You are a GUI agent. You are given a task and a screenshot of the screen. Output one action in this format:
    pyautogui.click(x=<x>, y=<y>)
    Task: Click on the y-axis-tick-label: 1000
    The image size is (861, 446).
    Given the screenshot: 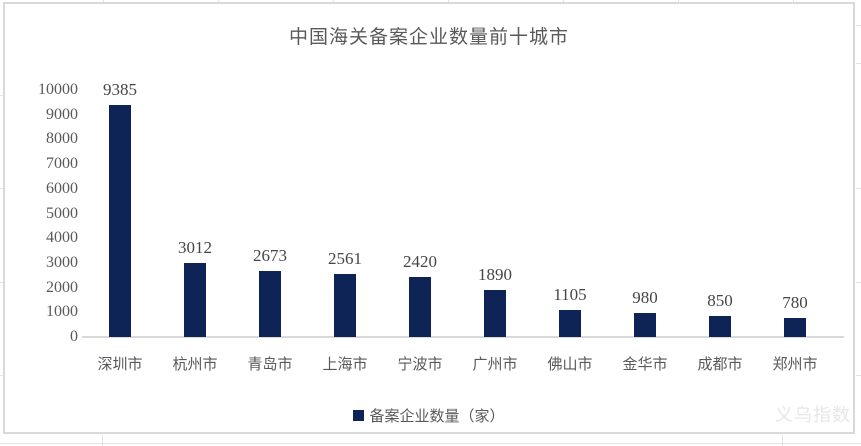 What is the action you would take?
    pyautogui.click(x=62, y=312)
    